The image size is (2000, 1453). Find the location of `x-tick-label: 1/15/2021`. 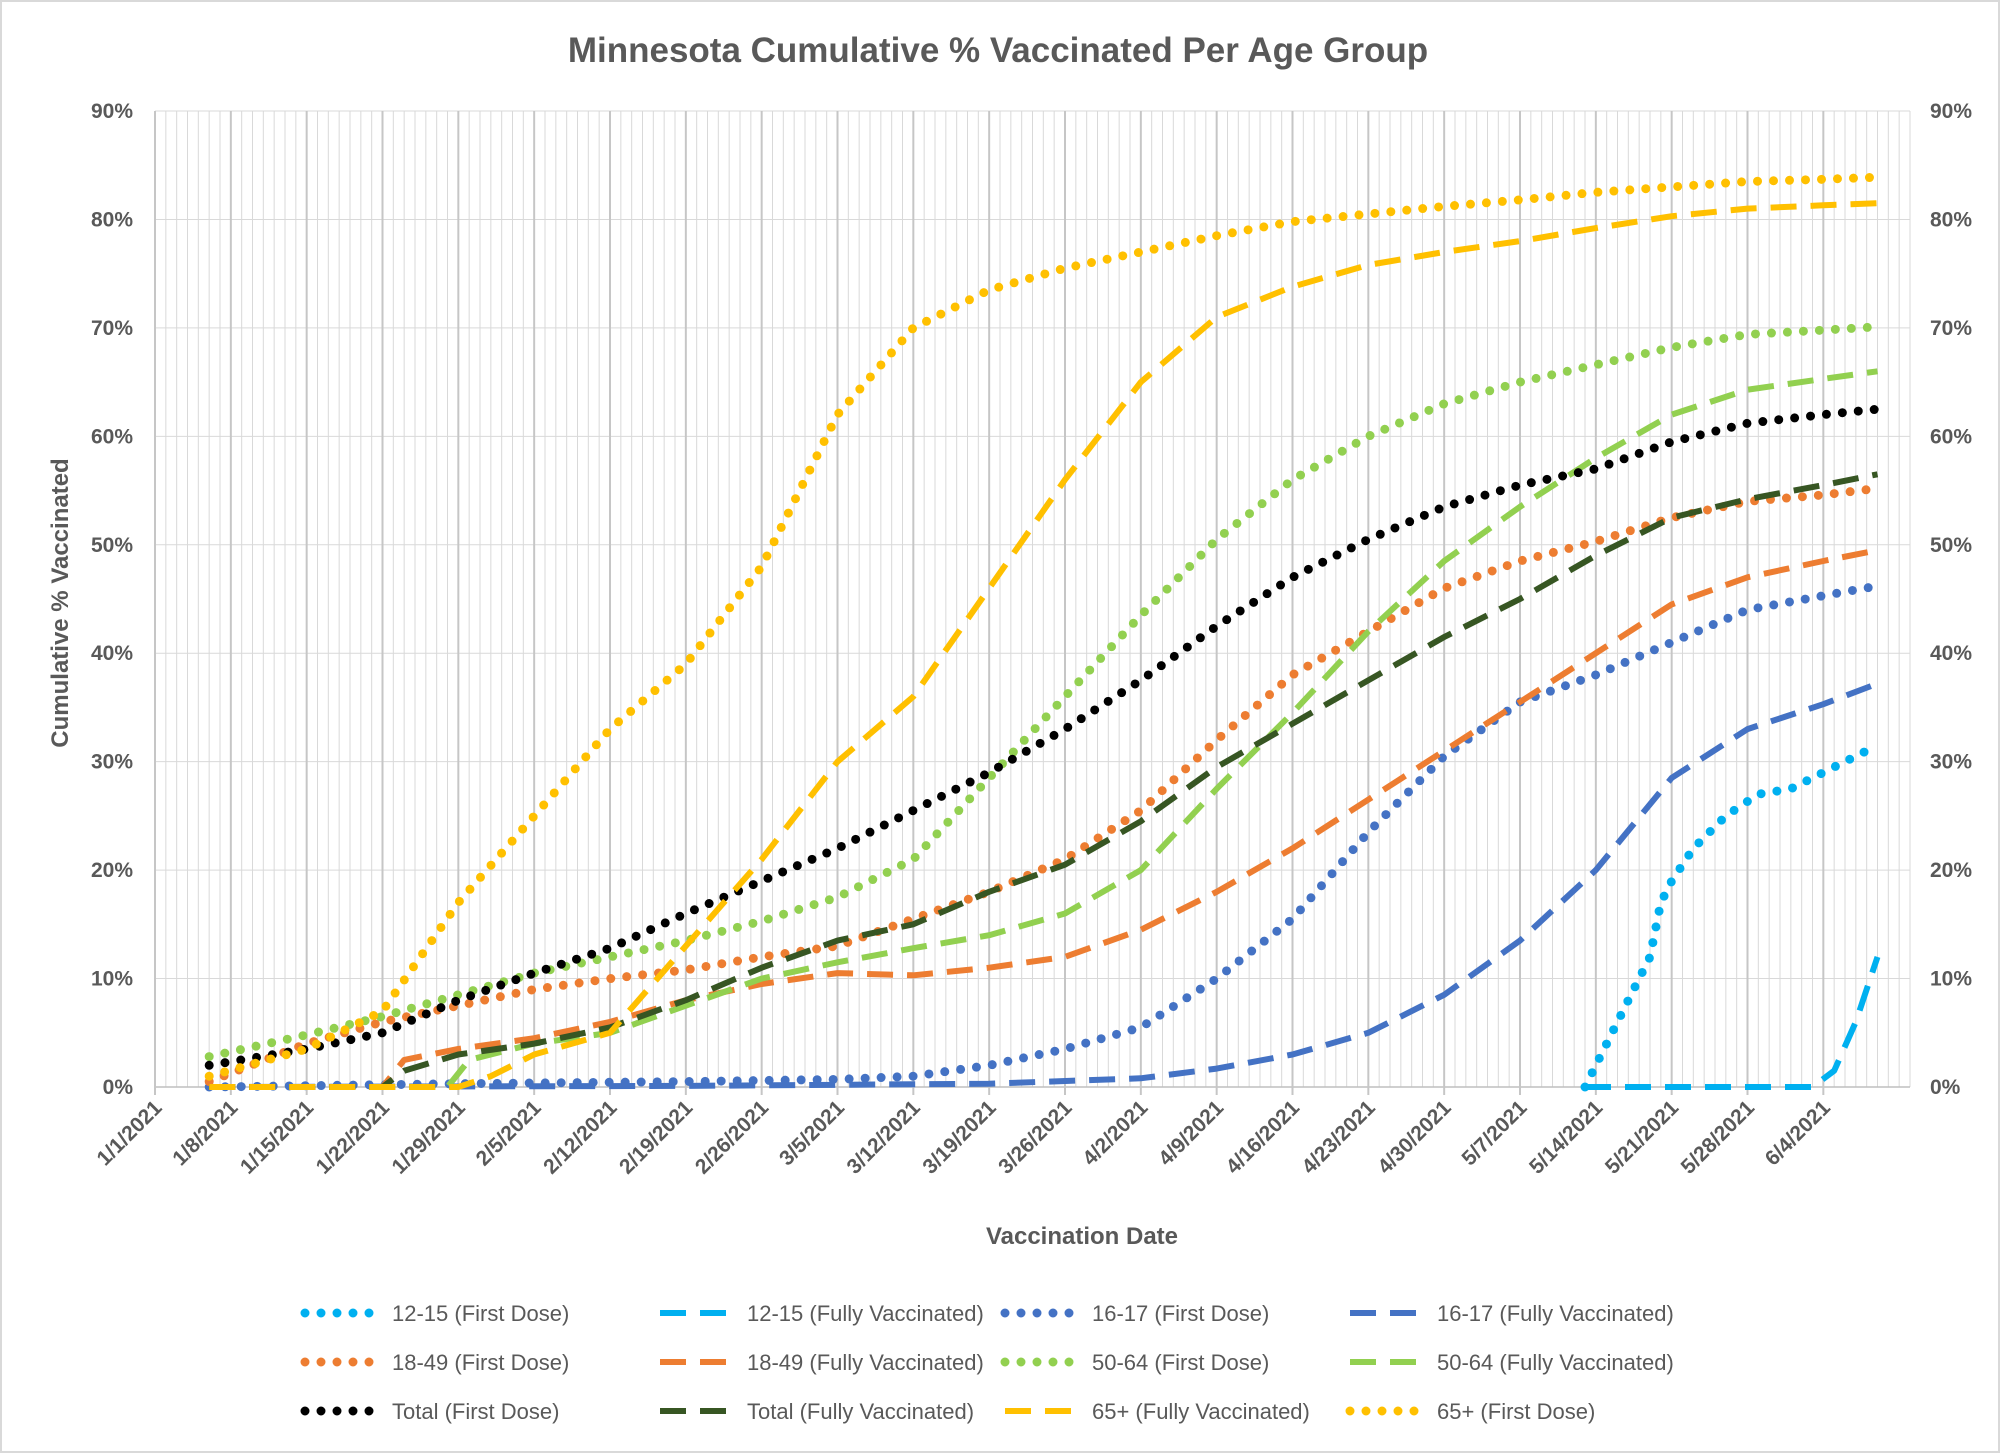

x-tick-label: 1/15/2021 is located at coordinates (277, 1137).